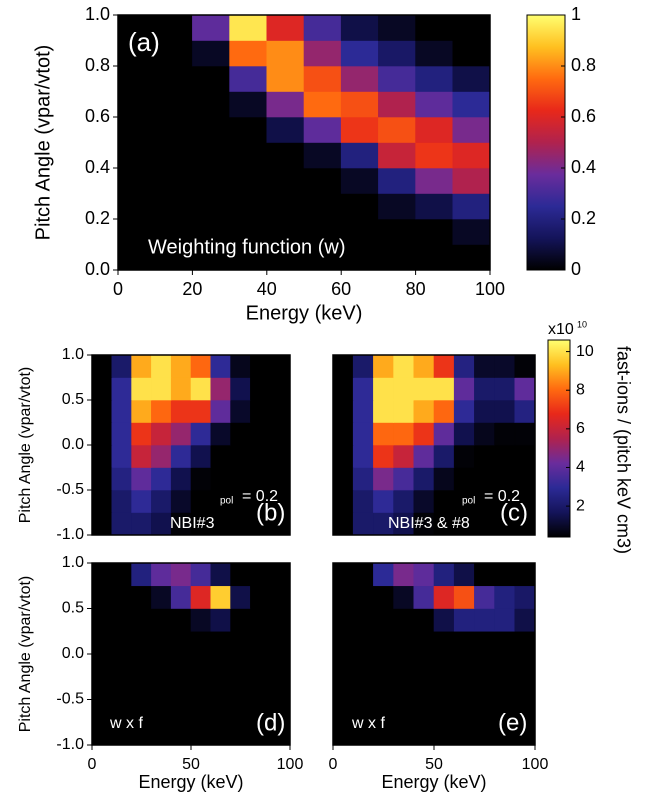  Describe the element at coordinates (192, 289) in the screenshot. I see `x-tick-label: 20` at that location.